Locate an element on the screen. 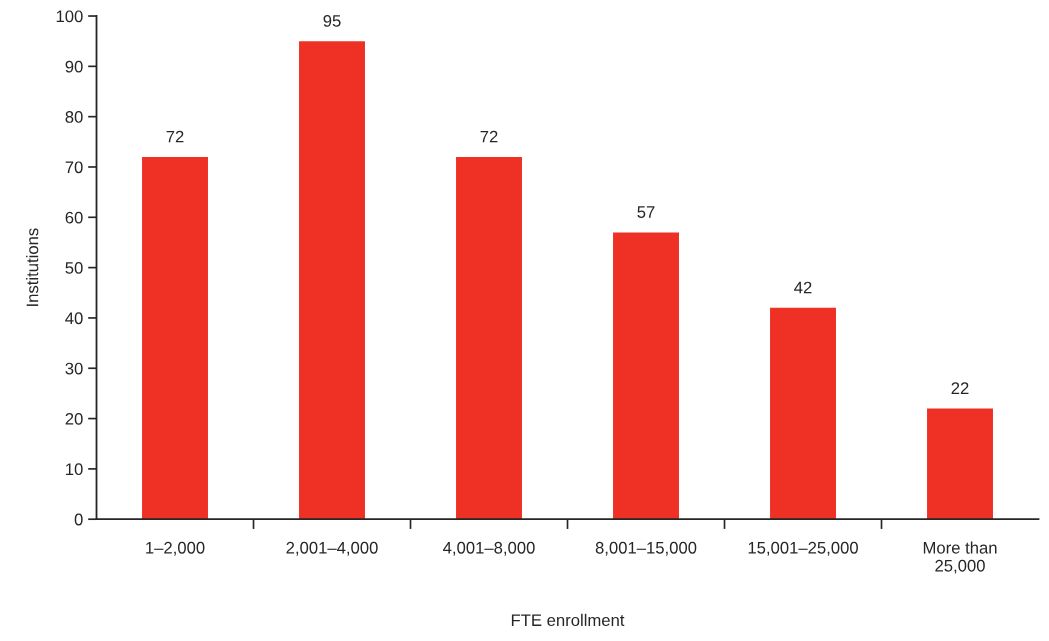 The height and width of the screenshot is (641, 1049). y-tick-label: 70 is located at coordinates (74, 167).